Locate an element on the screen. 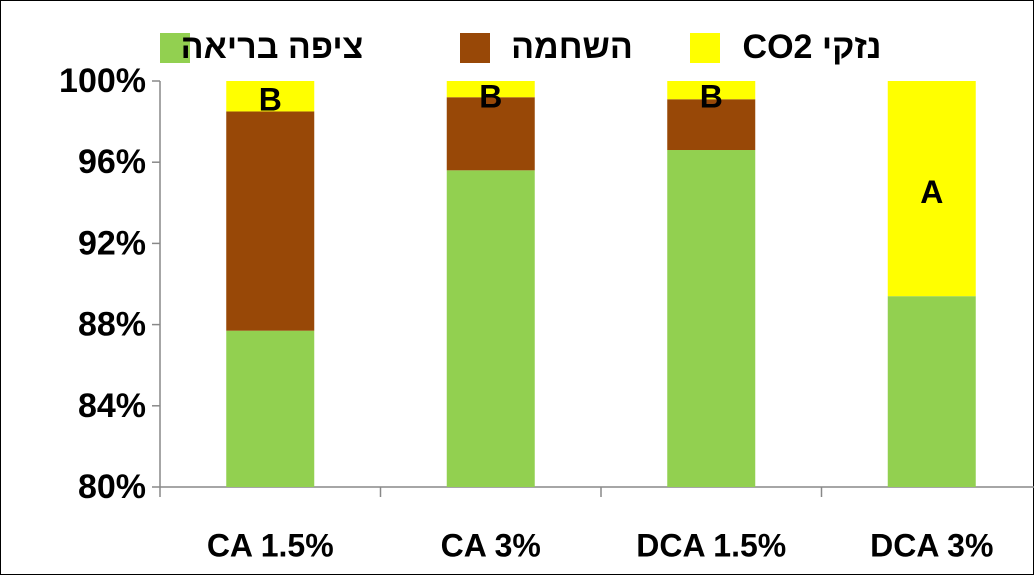 The height and width of the screenshot is (575, 1034). y-tick-label: 92% is located at coordinates (112, 243).